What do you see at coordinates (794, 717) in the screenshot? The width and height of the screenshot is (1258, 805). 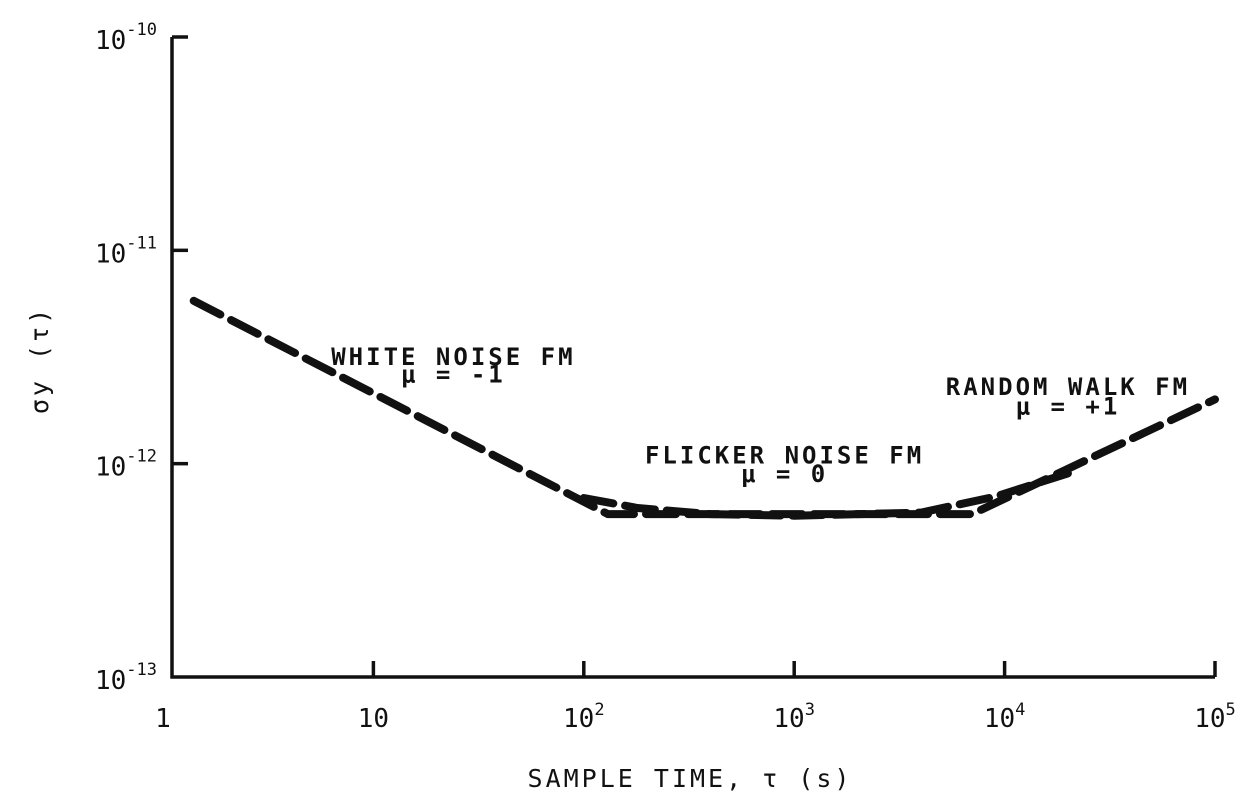 I see `x-tick-label: 10³` at bounding box center [794, 717].